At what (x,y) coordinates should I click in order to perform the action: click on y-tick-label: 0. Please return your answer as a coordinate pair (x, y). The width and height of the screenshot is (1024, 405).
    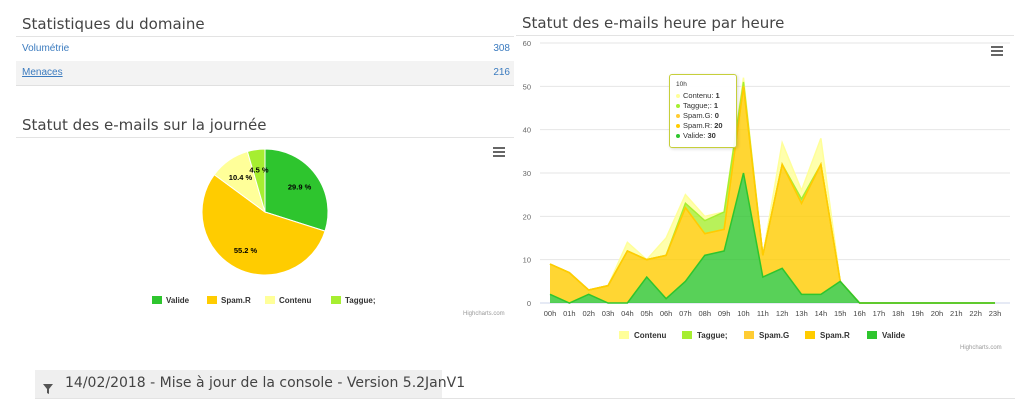
    Looking at the image, I should click on (529, 303).